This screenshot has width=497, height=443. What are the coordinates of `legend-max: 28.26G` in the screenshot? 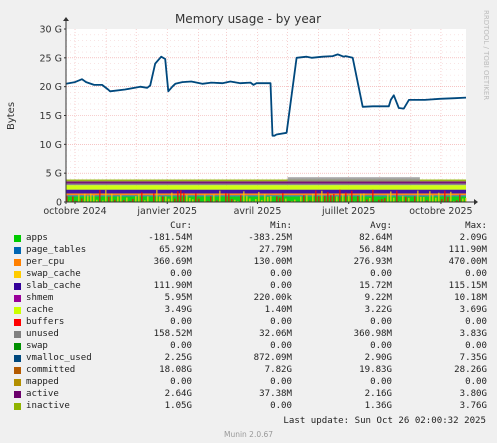 It's located at (470, 370).